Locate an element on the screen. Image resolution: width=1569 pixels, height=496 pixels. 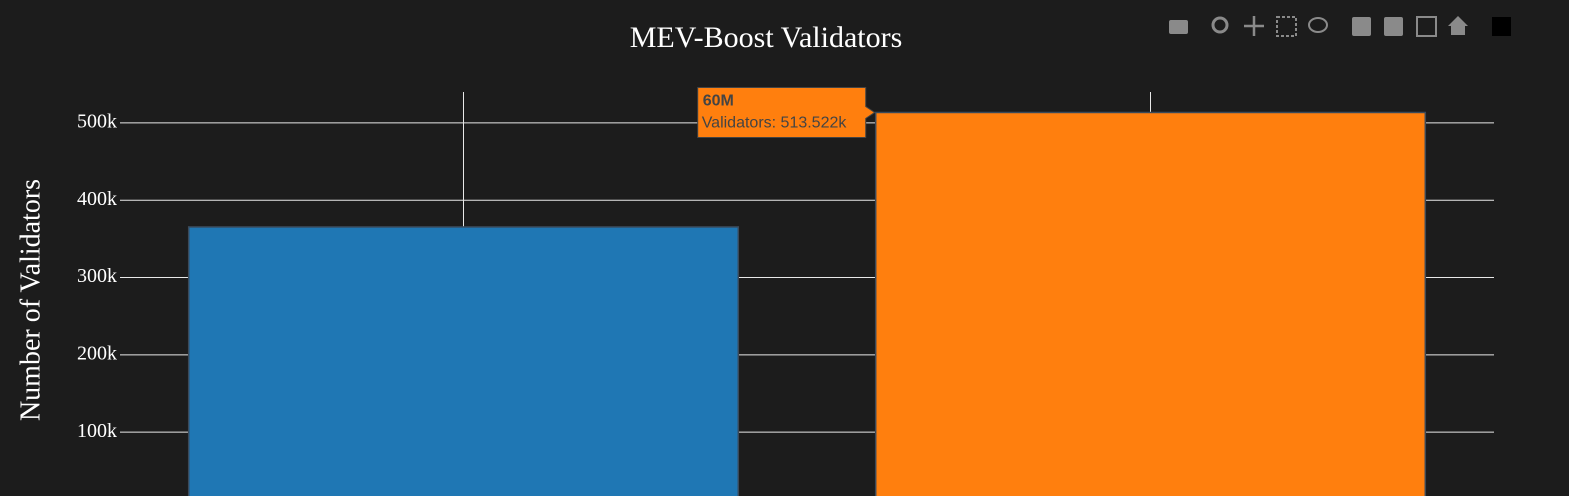
select-icon is located at coordinates (1286, 26).